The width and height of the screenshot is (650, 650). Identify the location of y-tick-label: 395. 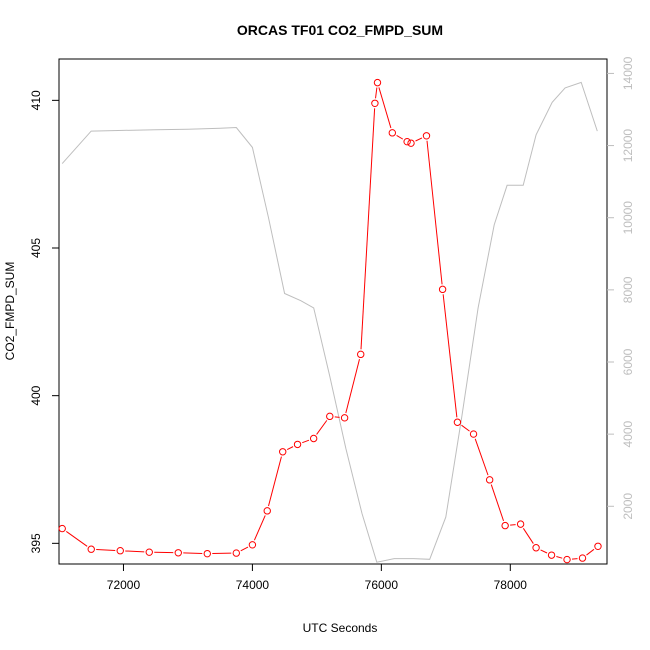
(36, 543).